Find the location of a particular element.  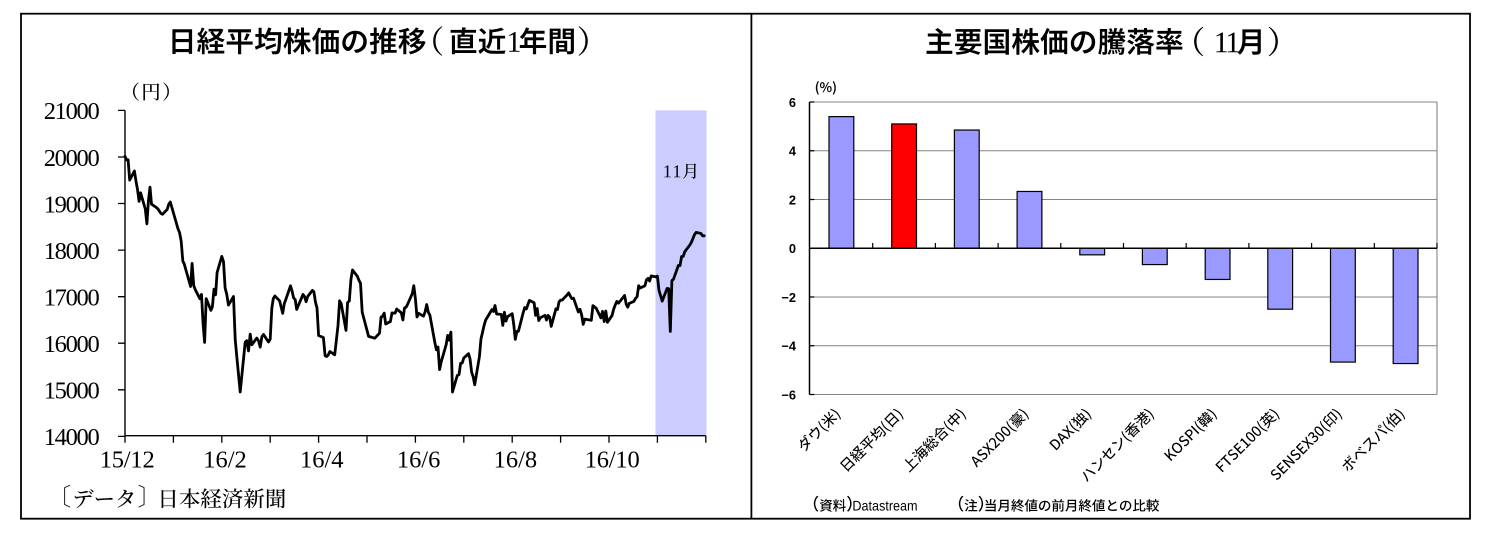

svg-text: 2 is located at coordinates (792, 199).